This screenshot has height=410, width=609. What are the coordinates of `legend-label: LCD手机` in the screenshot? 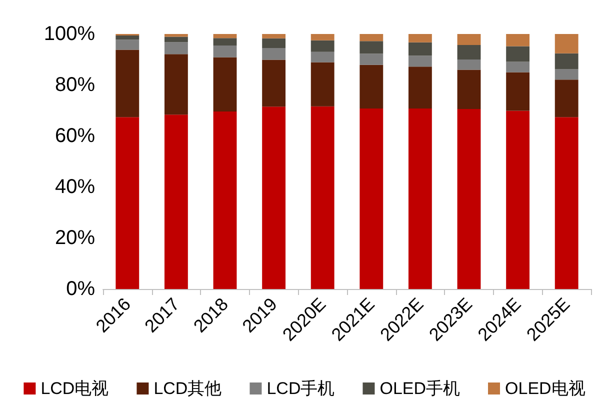 It's located at (300, 388).